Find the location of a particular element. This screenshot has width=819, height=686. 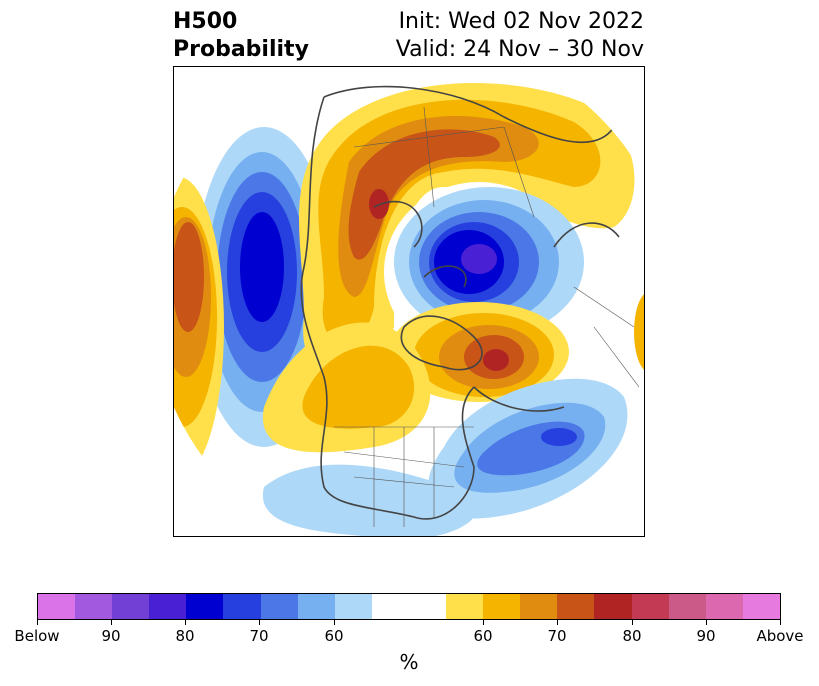

title-quantity: Probability is located at coordinates (241, 49).